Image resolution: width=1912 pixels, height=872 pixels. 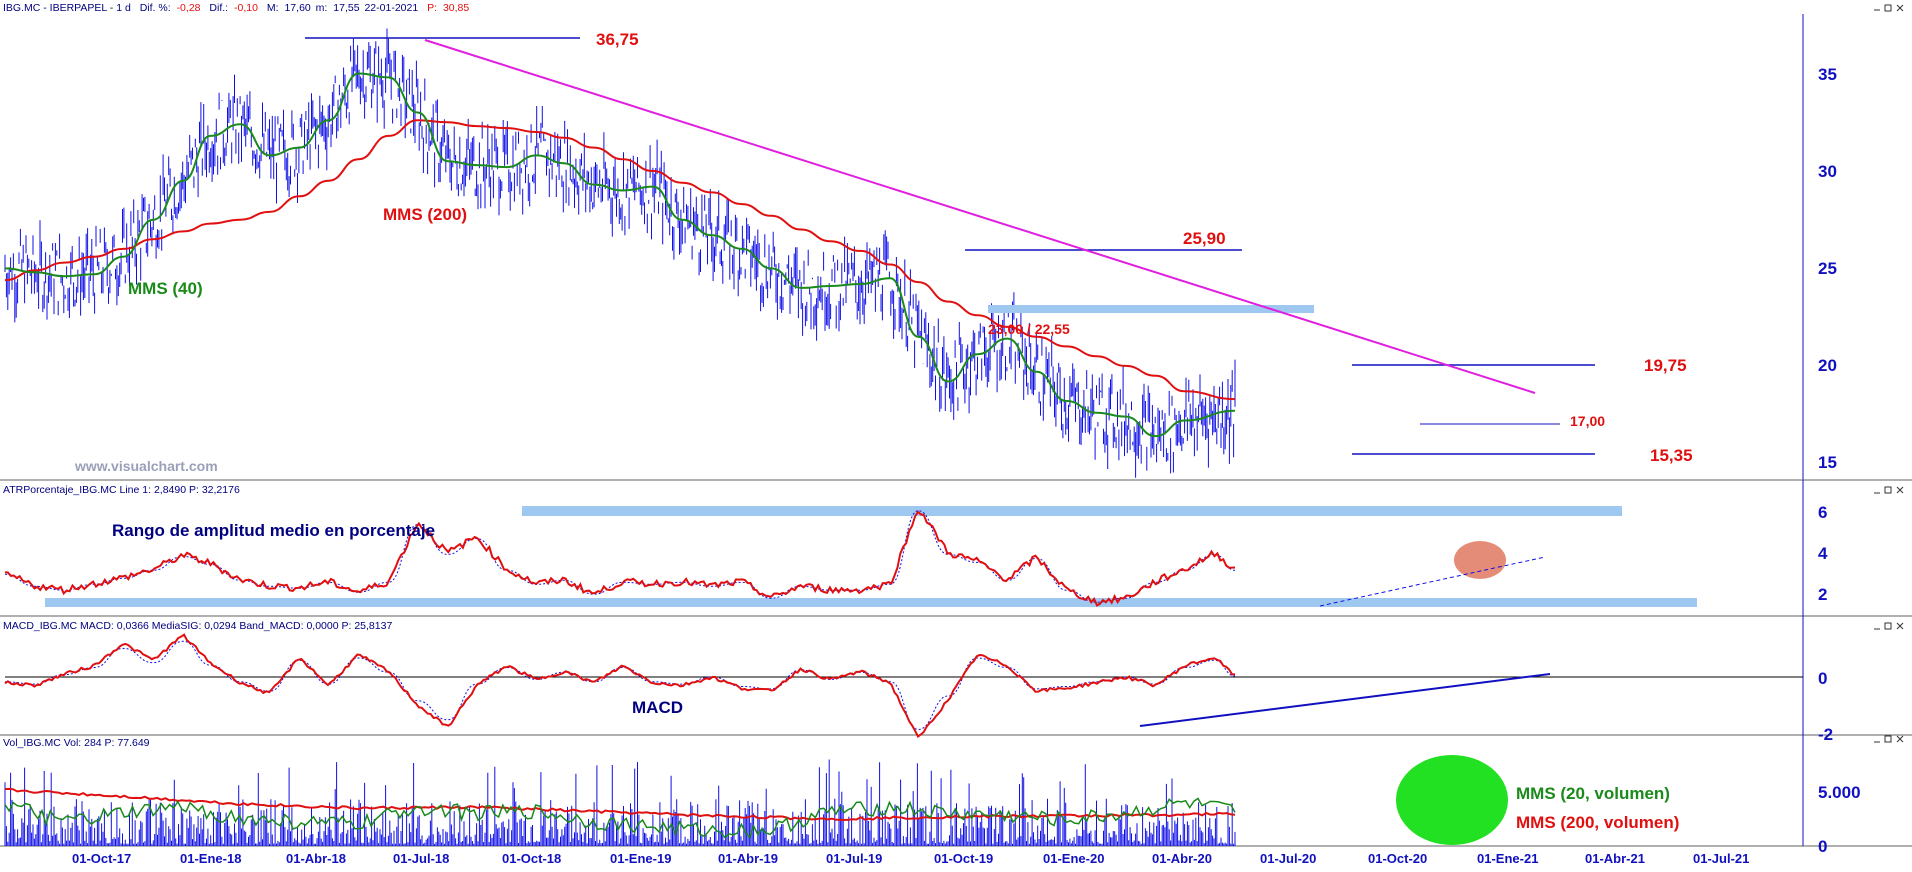 I want to click on x-tick-label: 01-Ene-18, so click(x=210, y=858).